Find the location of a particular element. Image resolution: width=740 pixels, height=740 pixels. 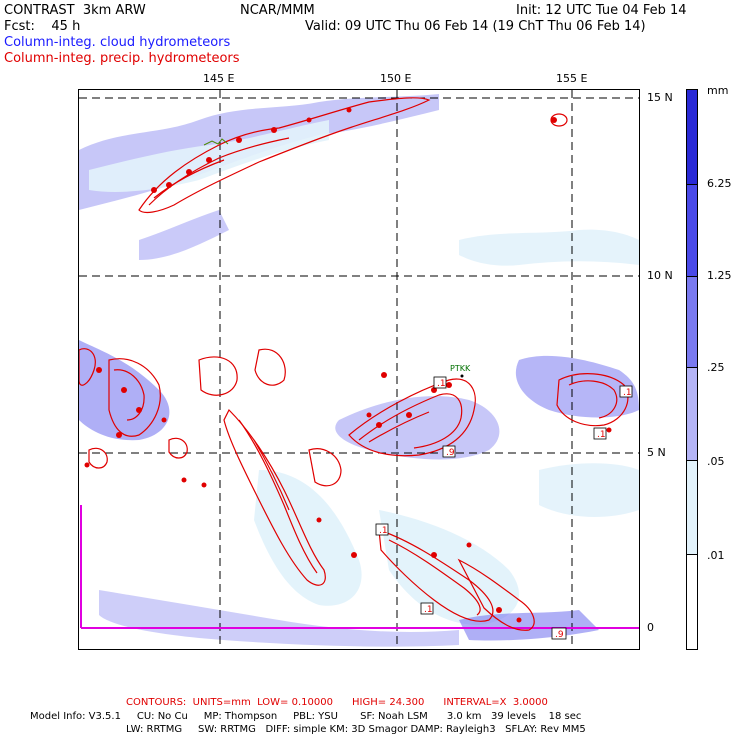

lon-label-145: 145 E is located at coordinates (219, 78).